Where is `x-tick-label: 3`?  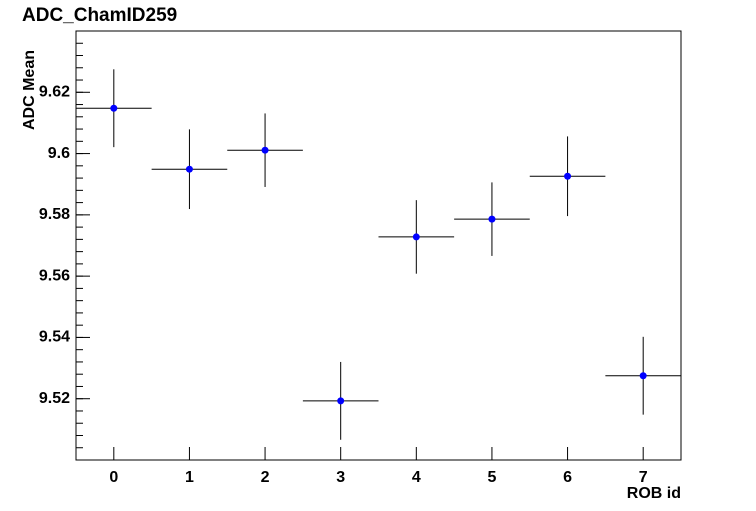 x-tick-label: 3 is located at coordinates (340, 477).